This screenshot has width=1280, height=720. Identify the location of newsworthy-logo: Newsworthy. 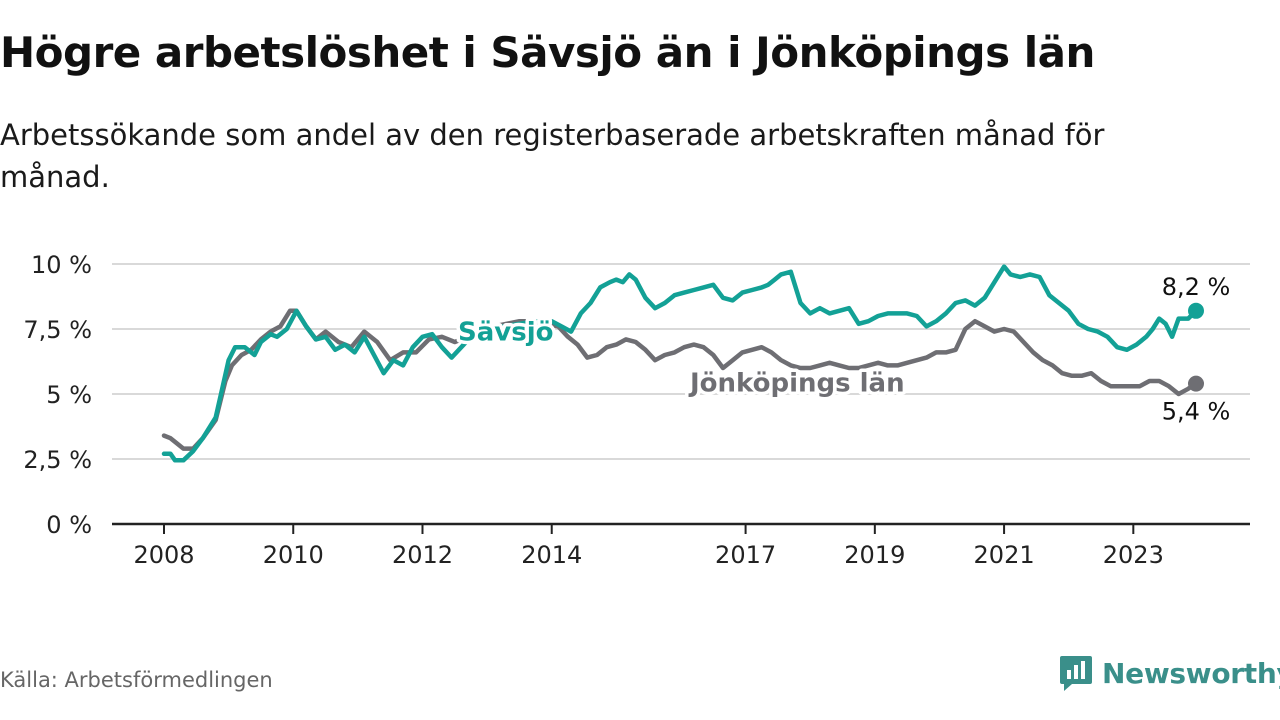
(1169, 673).